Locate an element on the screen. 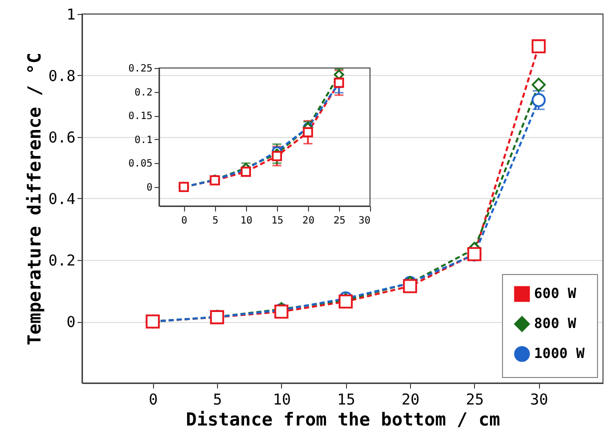 This screenshot has height=443, width=605. y-tick-label: 0.6 is located at coordinates (62, 137).